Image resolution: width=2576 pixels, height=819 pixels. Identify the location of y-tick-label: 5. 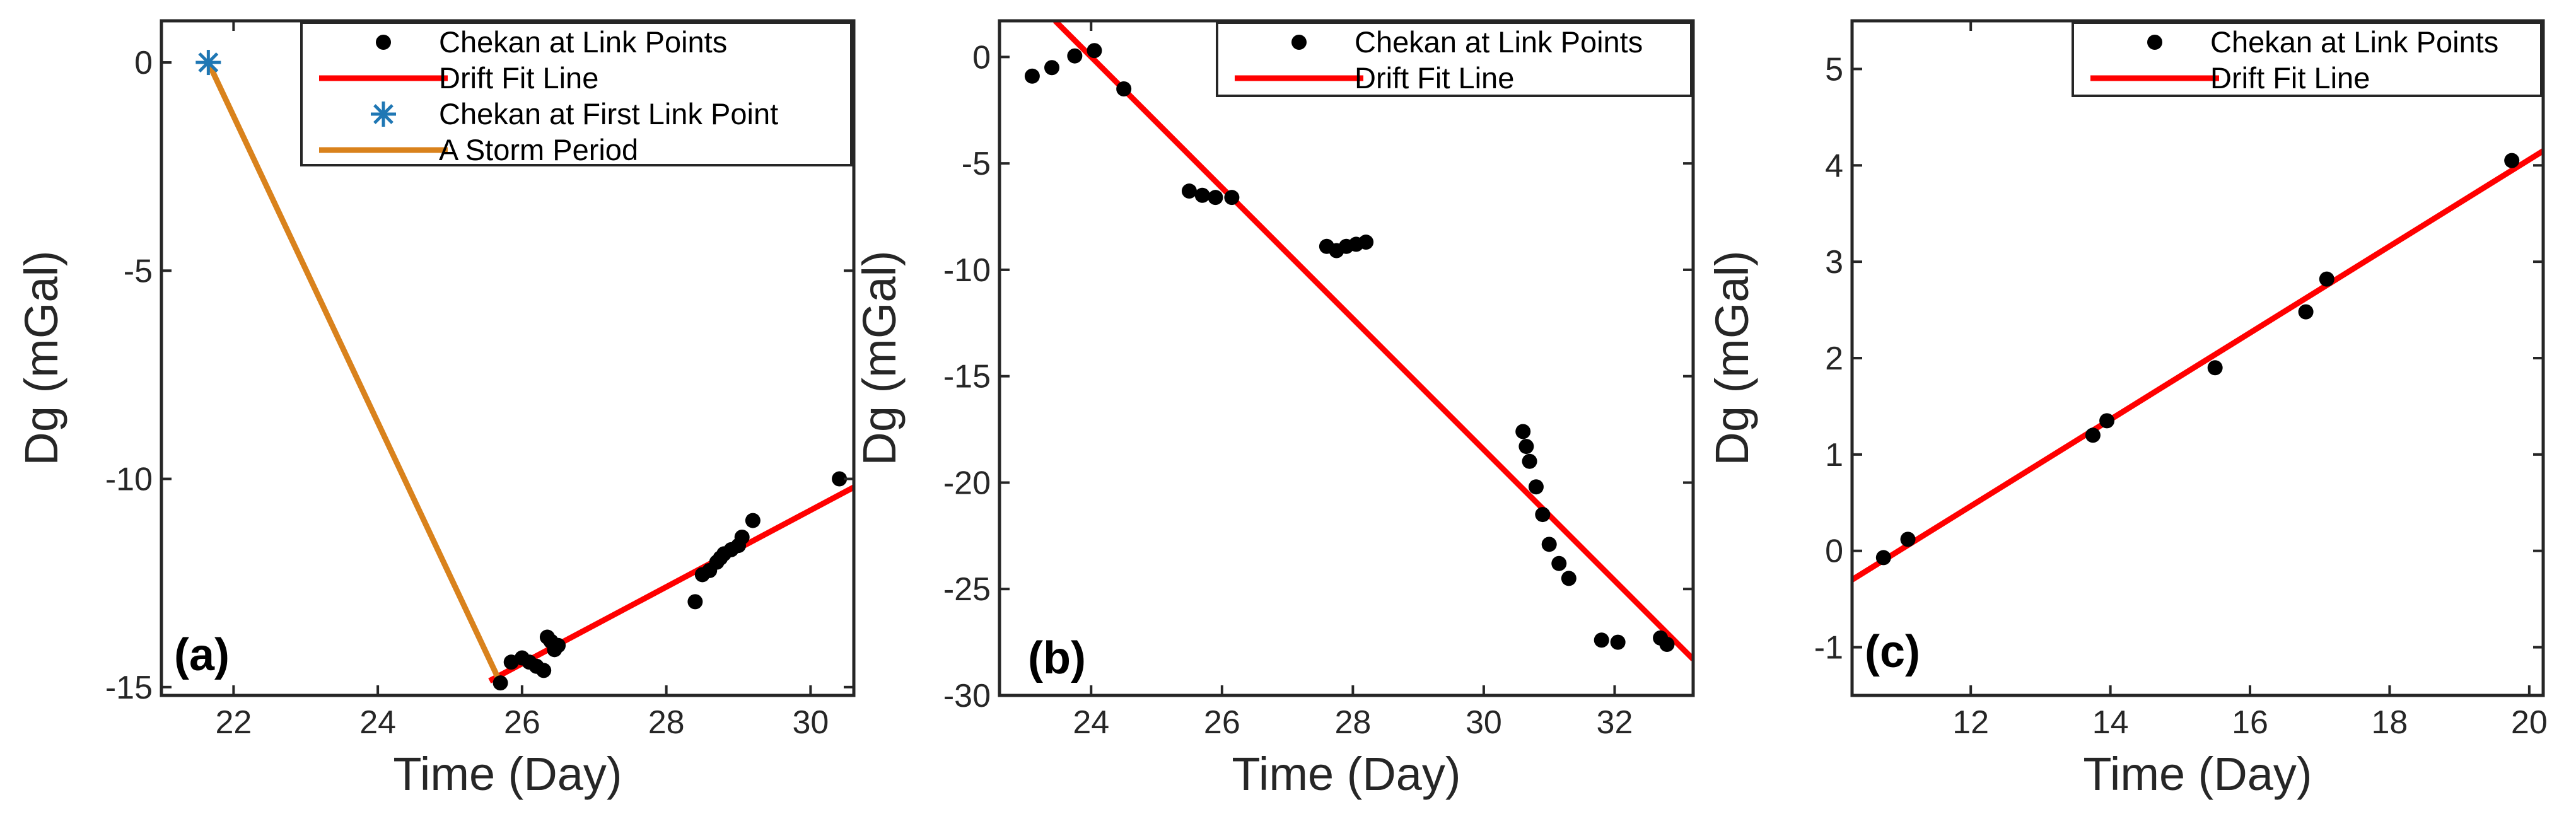
(1834, 69).